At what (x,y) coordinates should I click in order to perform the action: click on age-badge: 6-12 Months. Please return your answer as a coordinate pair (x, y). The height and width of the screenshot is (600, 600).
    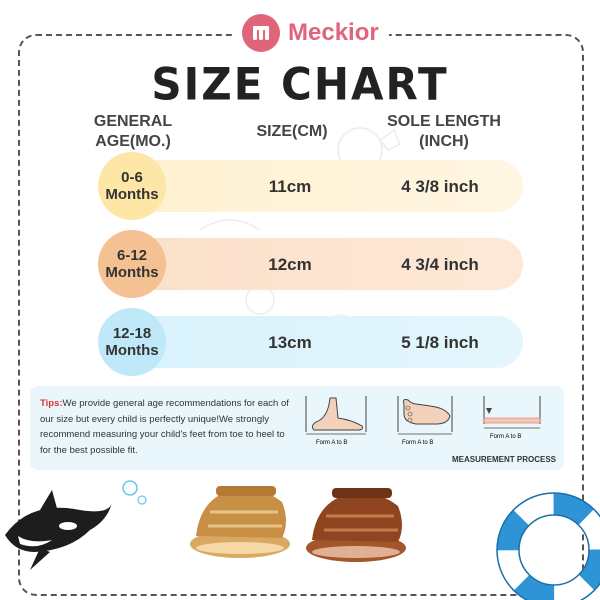
    Looking at the image, I should click on (132, 264).